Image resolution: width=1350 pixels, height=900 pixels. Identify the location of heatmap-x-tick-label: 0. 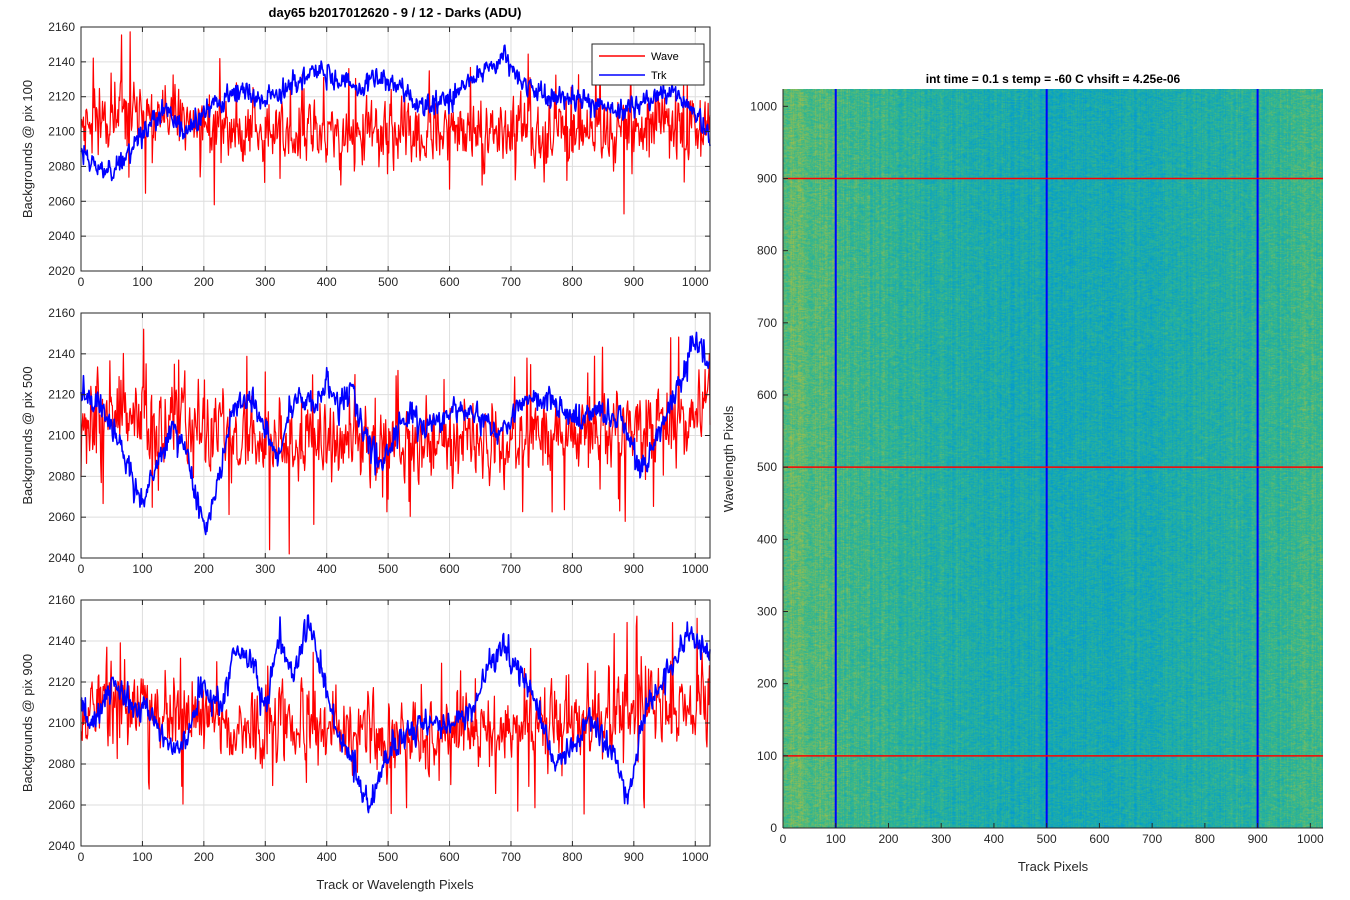
(783, 839).